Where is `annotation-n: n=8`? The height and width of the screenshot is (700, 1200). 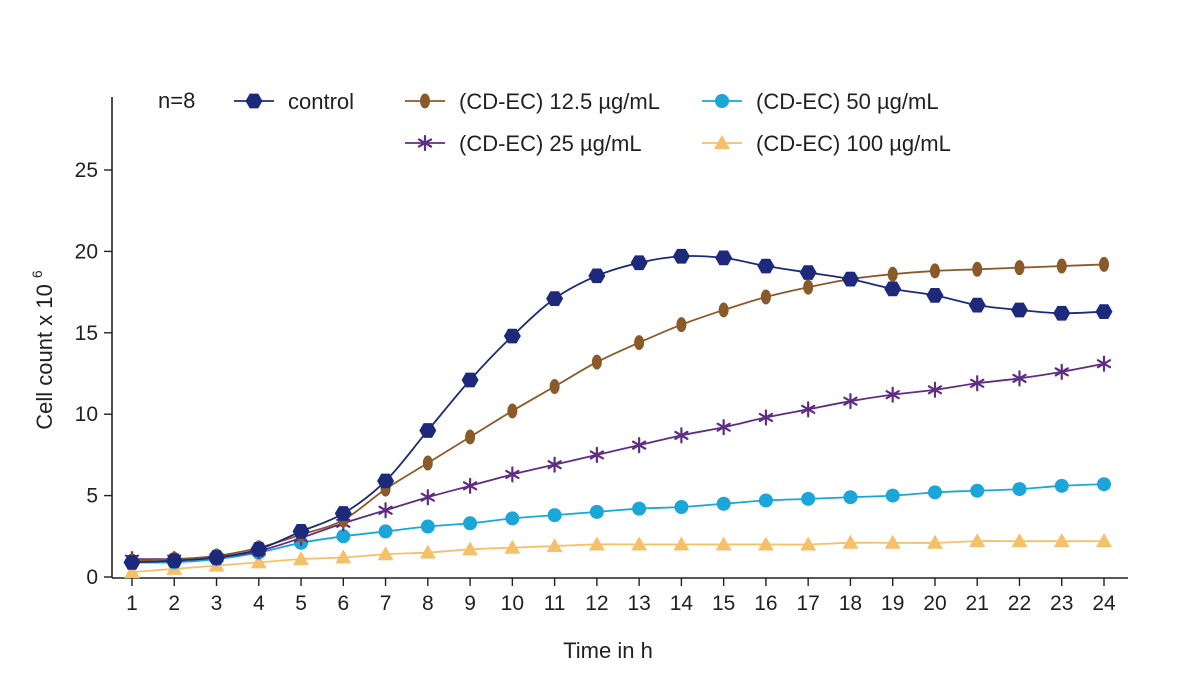 annotation-n: n=8 is located at coordinates (176, 100).